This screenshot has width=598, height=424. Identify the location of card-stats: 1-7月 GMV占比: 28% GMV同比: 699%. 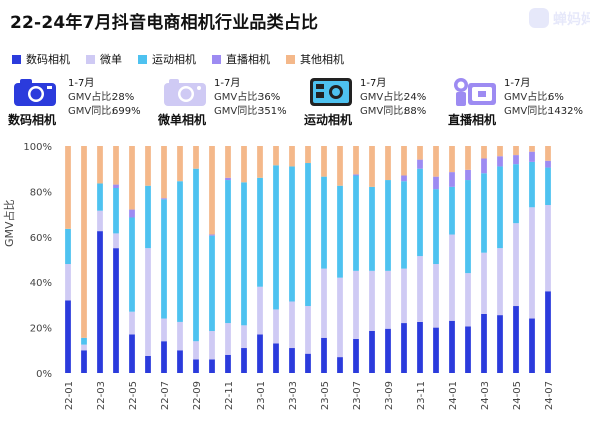
(104, 98).